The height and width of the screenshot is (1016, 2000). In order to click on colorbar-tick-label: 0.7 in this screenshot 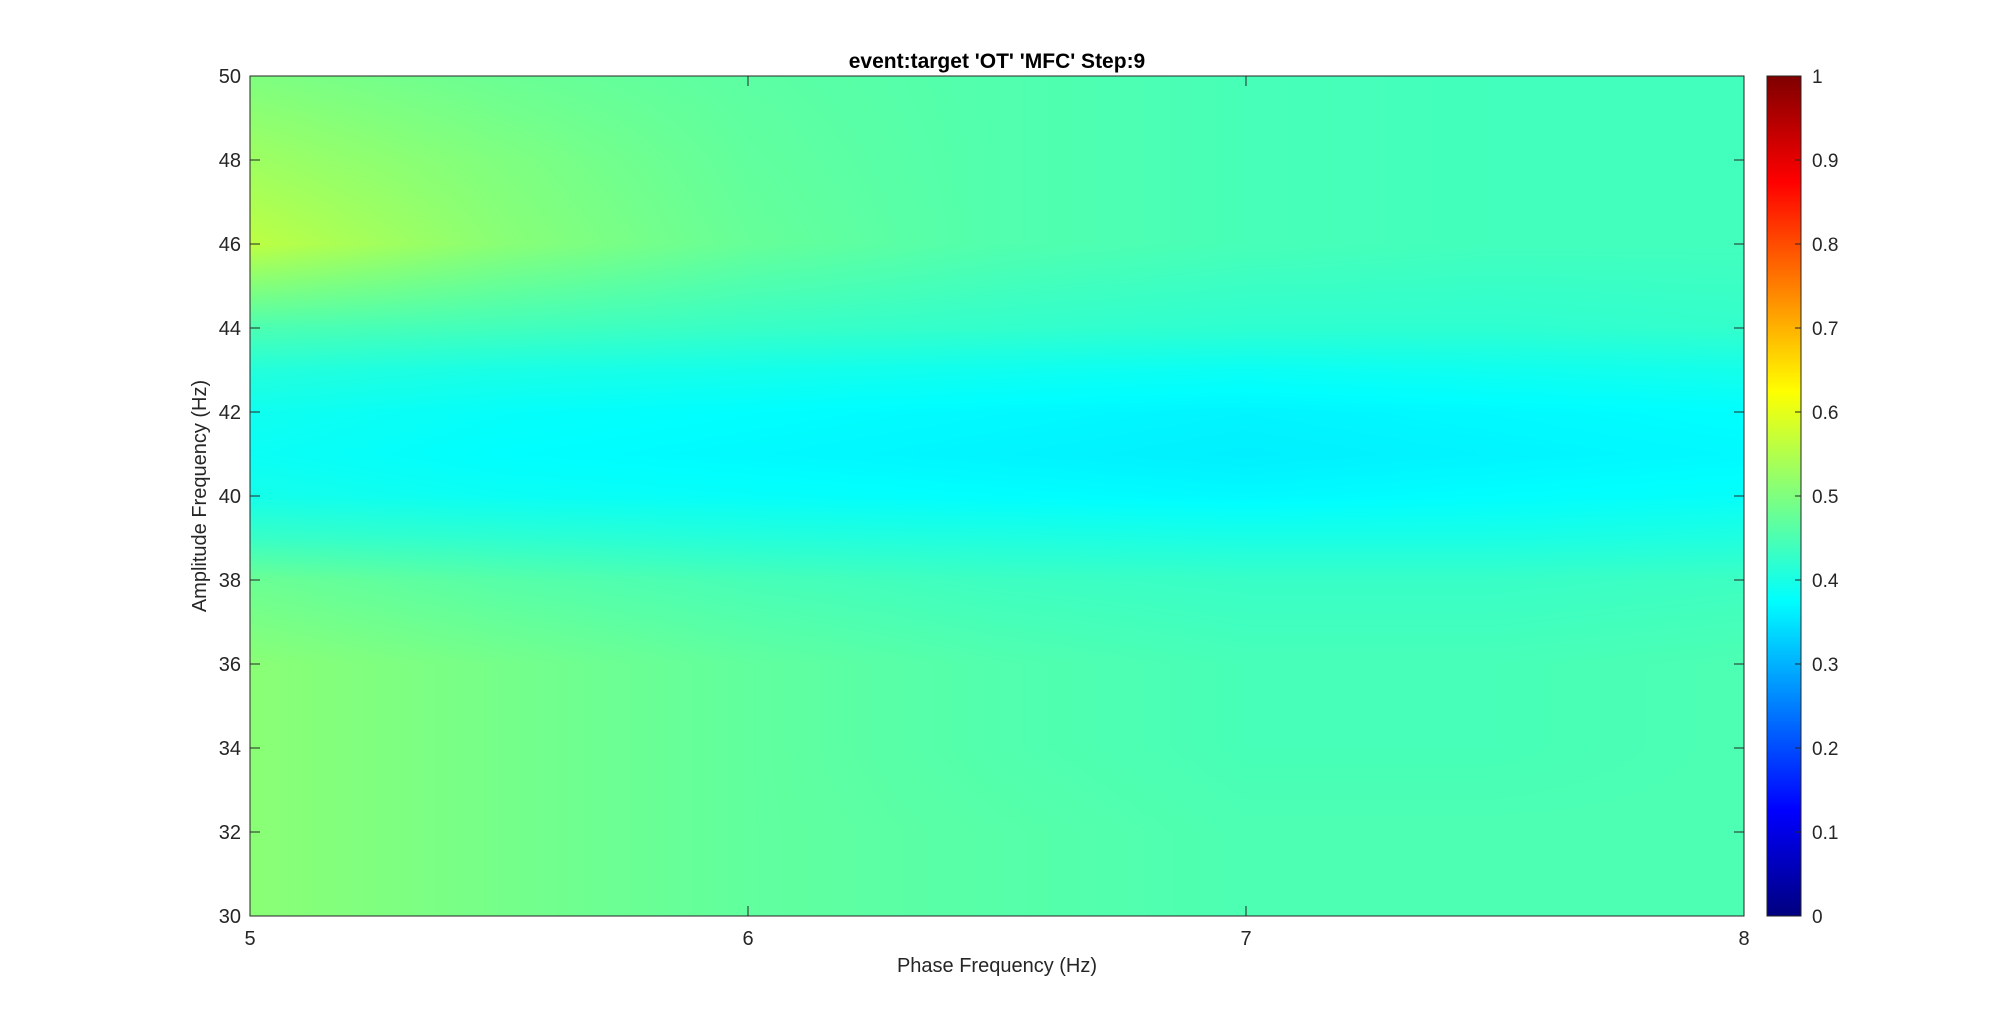, I will do `click(1825, 329)`.